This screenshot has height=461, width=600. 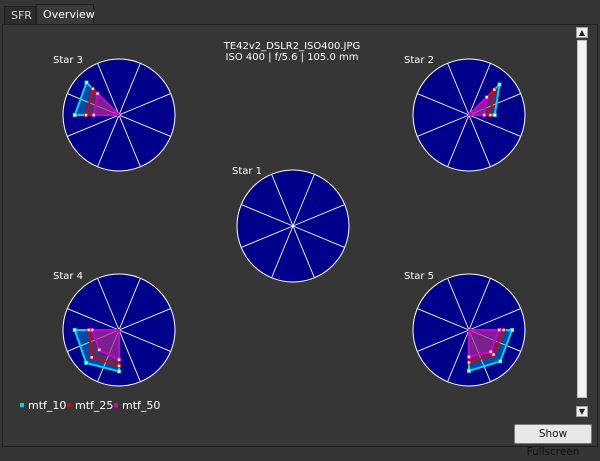 I want to click on image-filename: TE42v2_DSLR2_ISO400.JPG, so click(x=292, y=46).